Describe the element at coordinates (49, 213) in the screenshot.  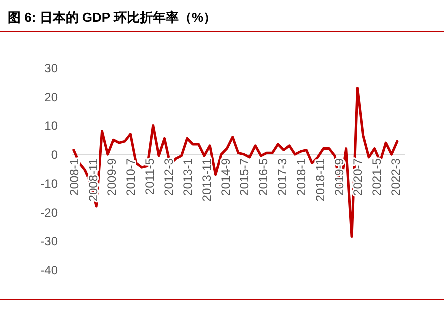
I see `y-tick-label: -20` at that location.